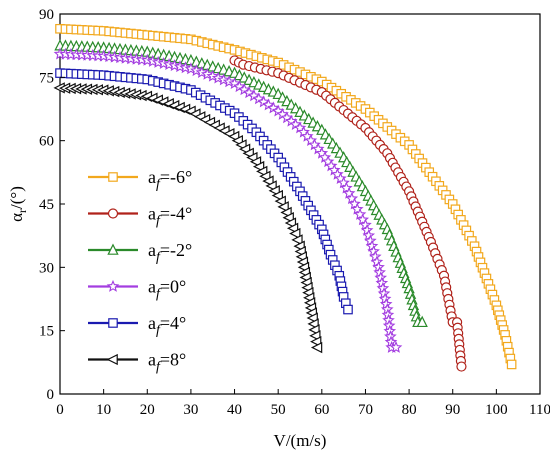 The height and width of the screenshot is (462, 550). I want to click on legend-label-rest: =-2°, so click(176, 250).